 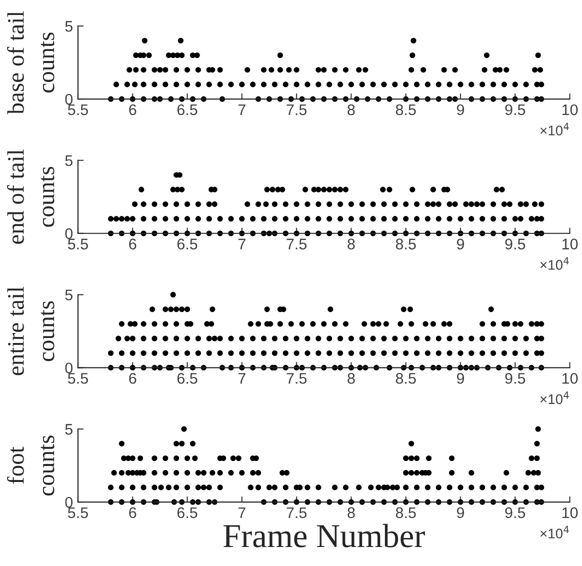 I want to click on x-tick-label: 7, so click(x=242, y=244).